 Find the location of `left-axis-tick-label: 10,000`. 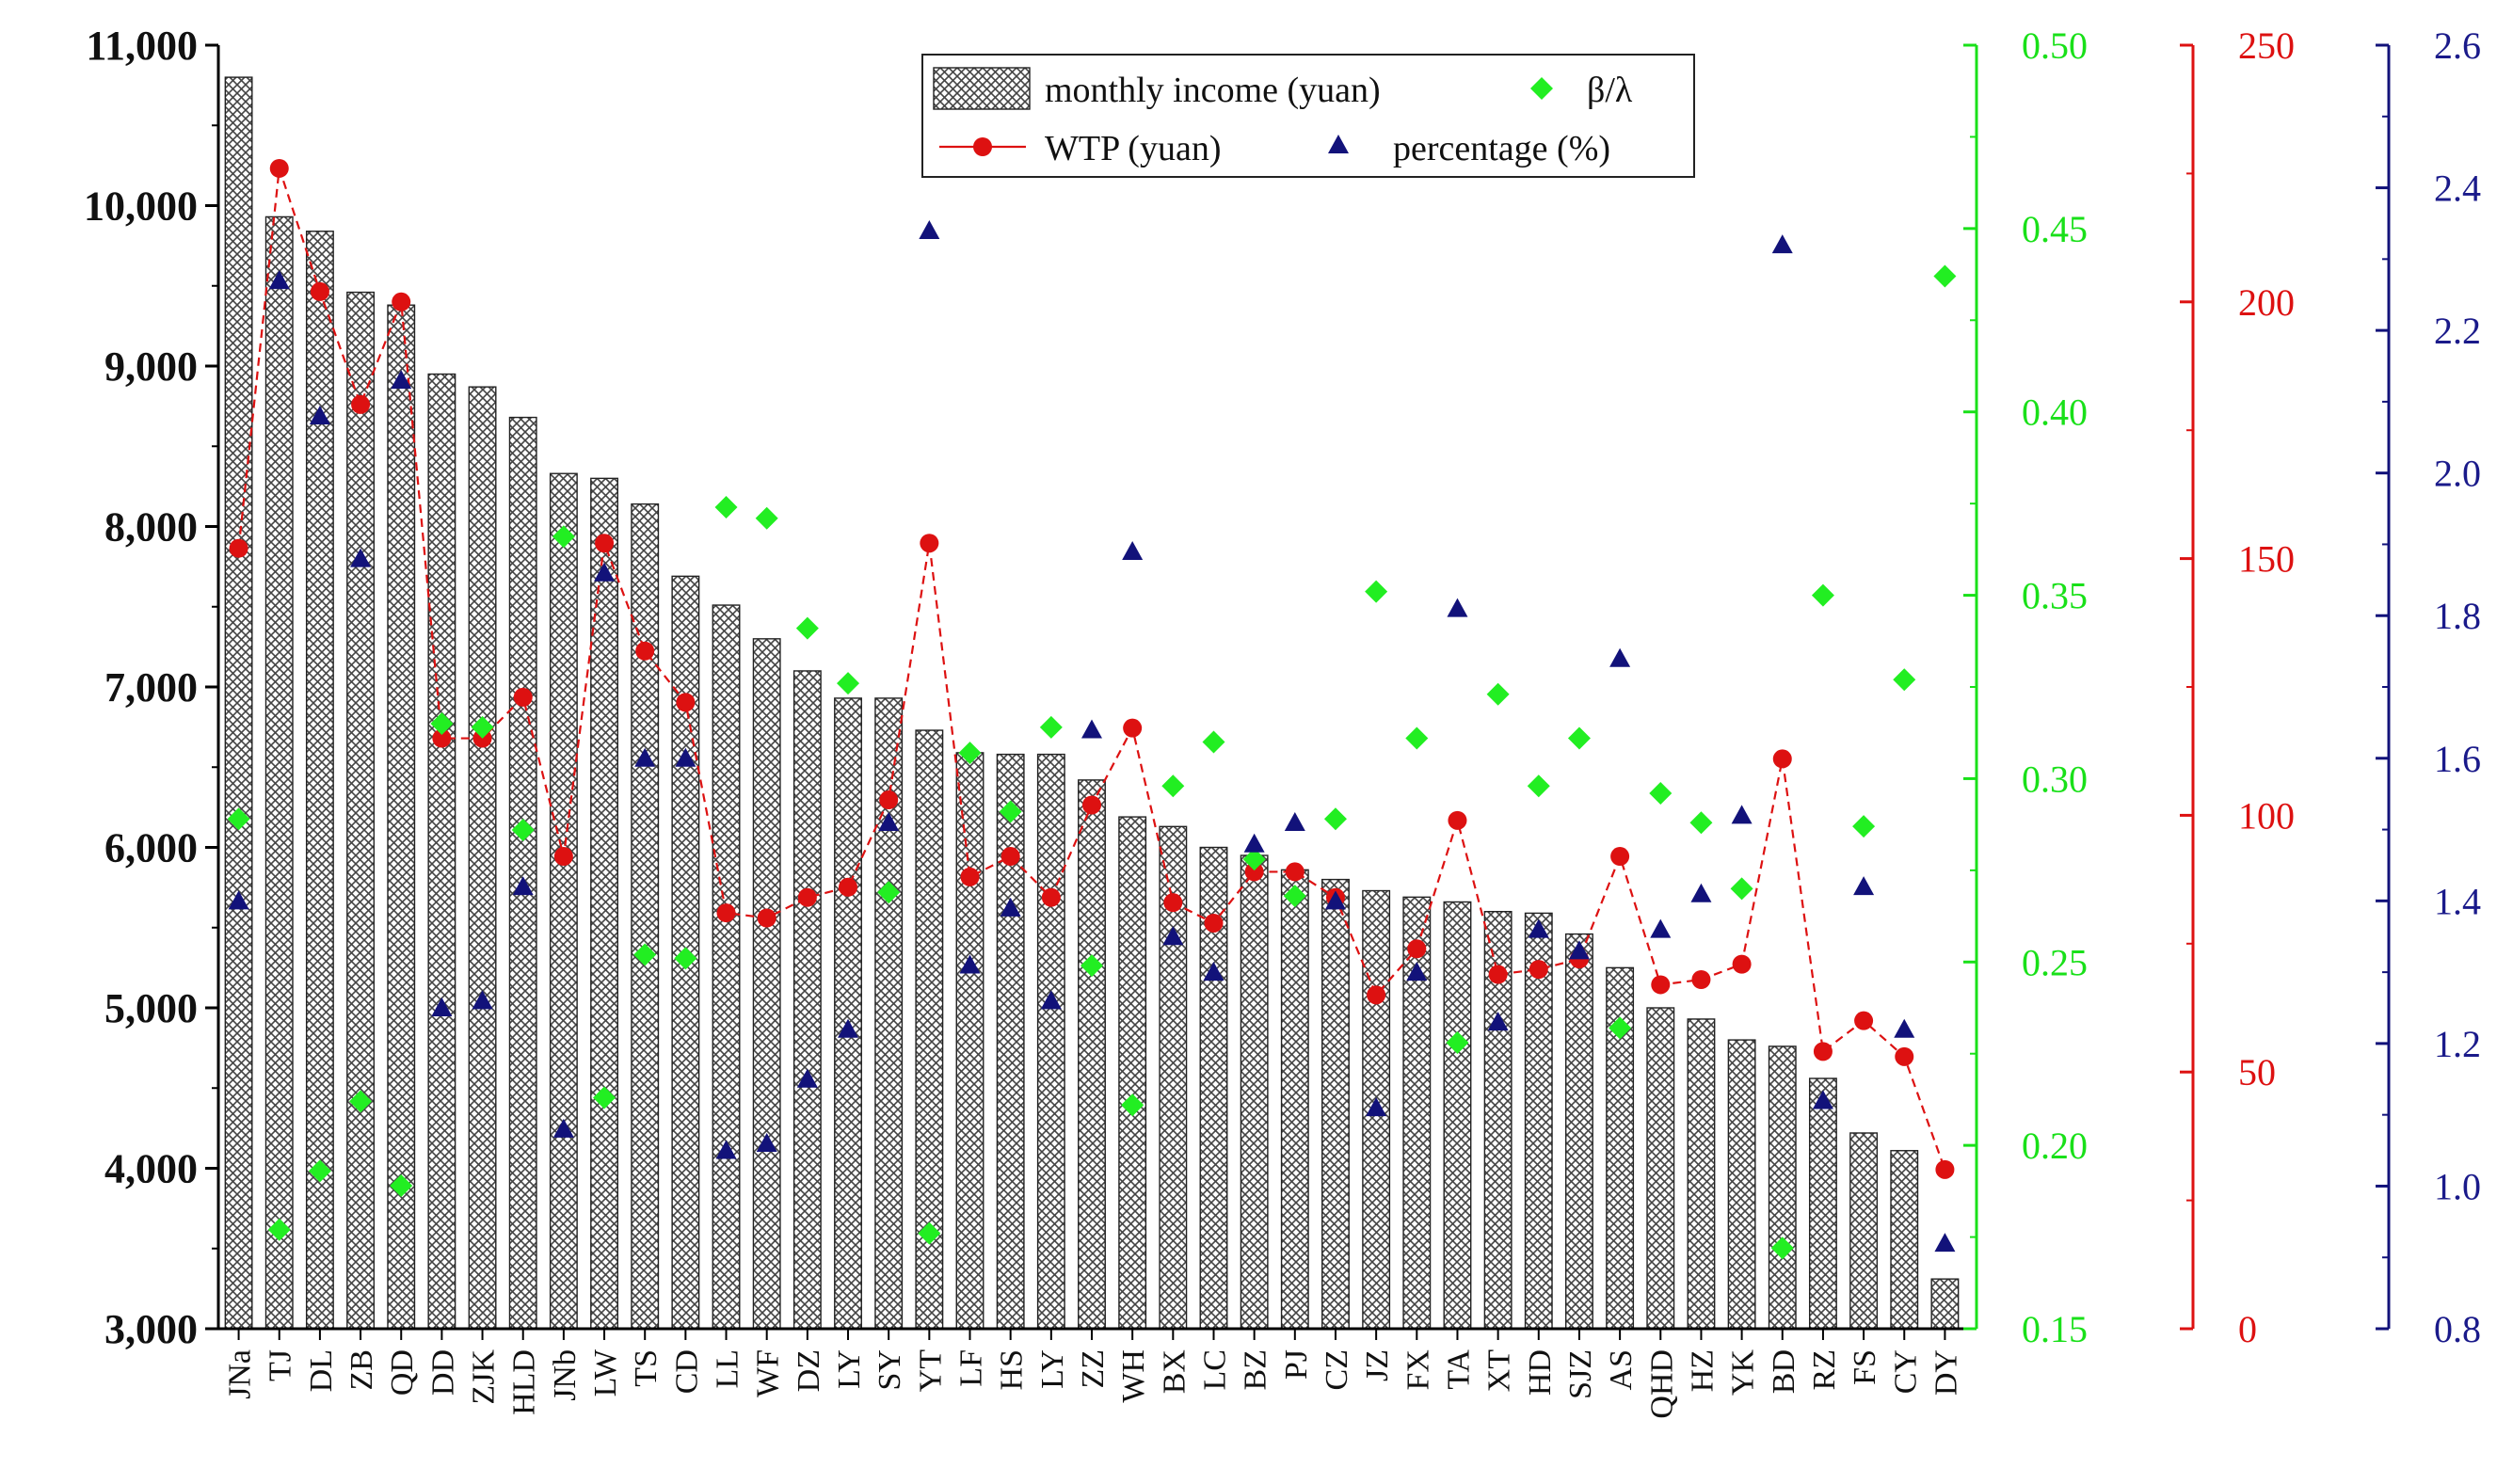

left-axis-tick-label: 10,000 is located at coordinates (141, 207).